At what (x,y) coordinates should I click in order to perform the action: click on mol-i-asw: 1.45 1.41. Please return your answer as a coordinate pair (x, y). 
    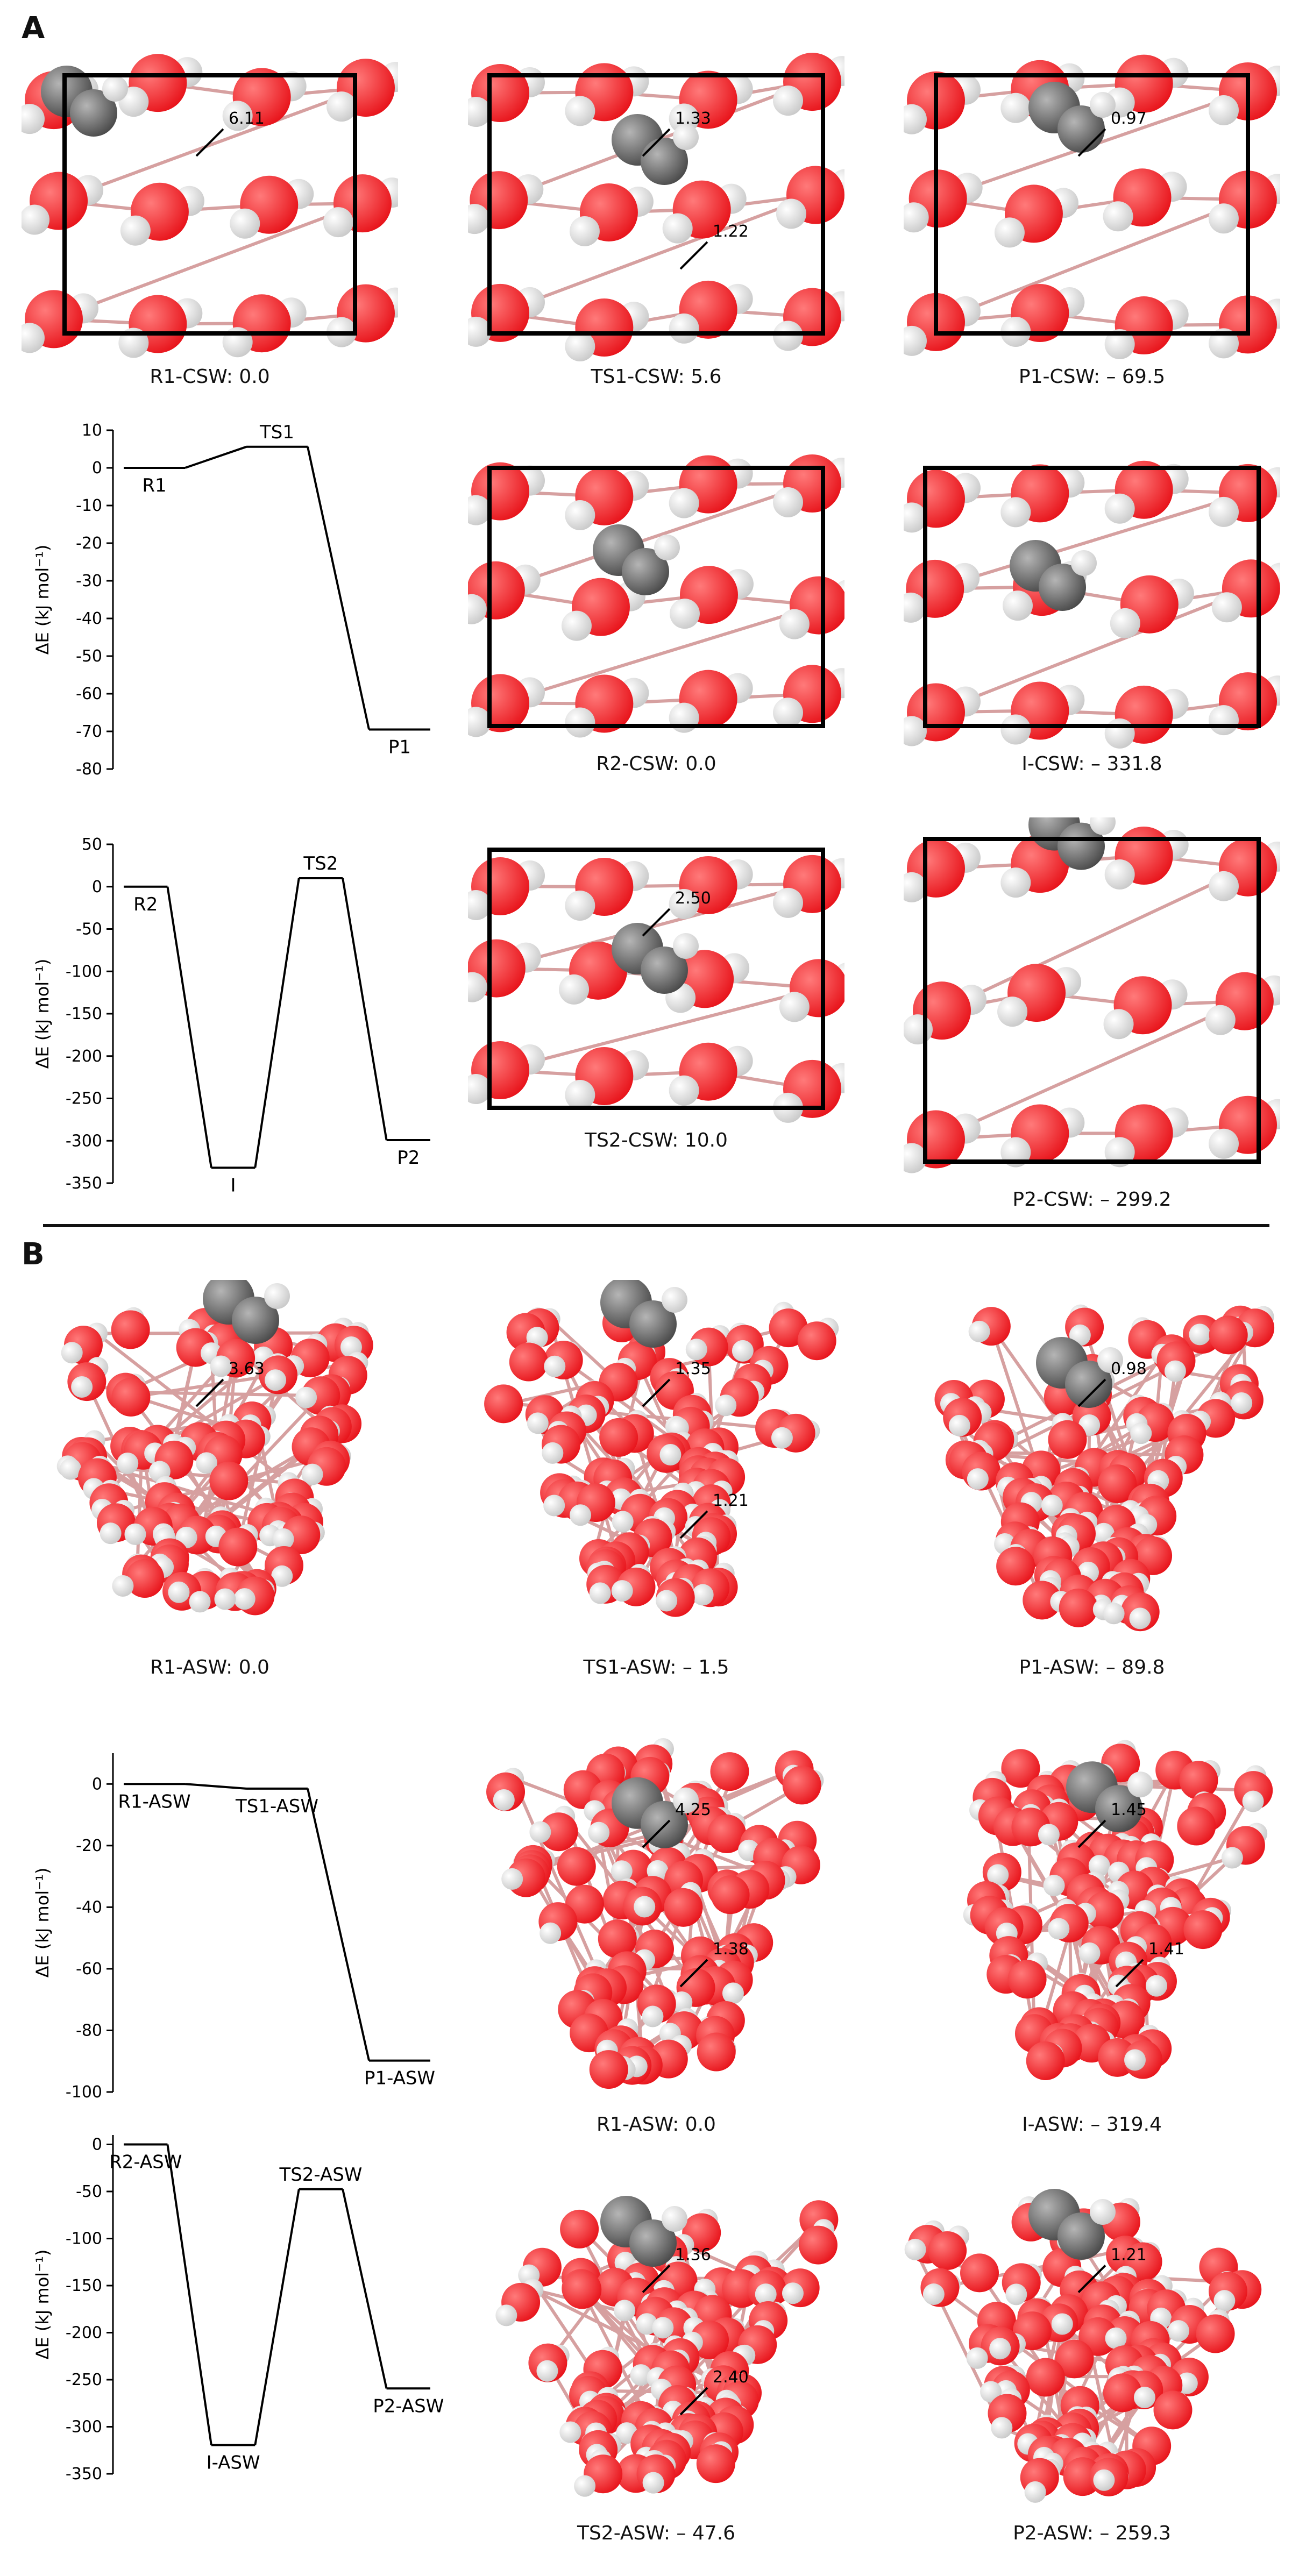
    Looking at the image, I should click on (1092, 1915).